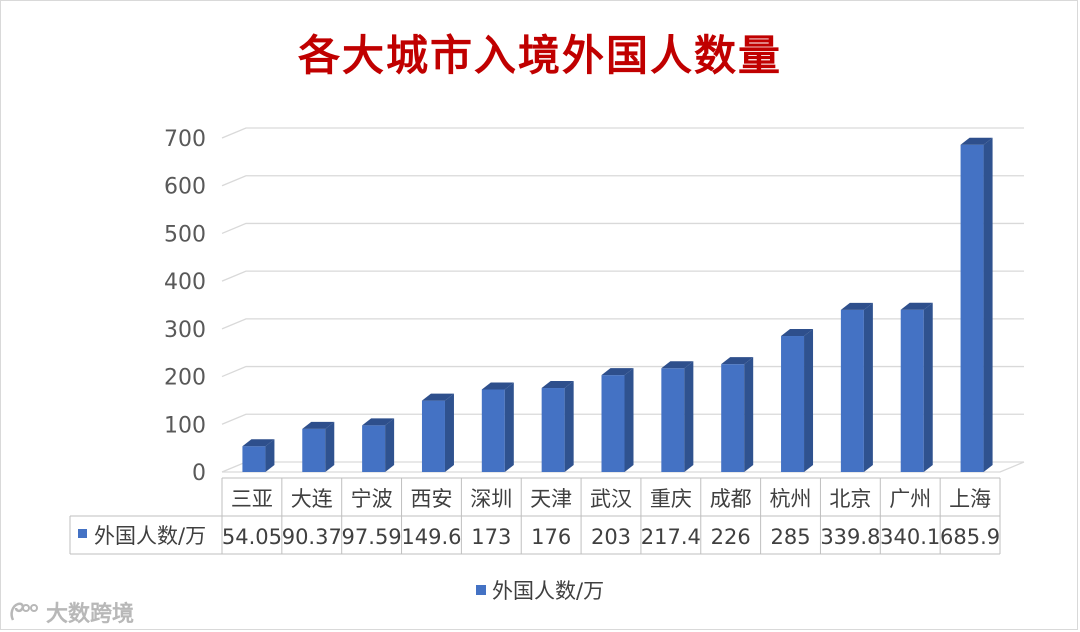  I want to click on legend-key, so click(481, 590).